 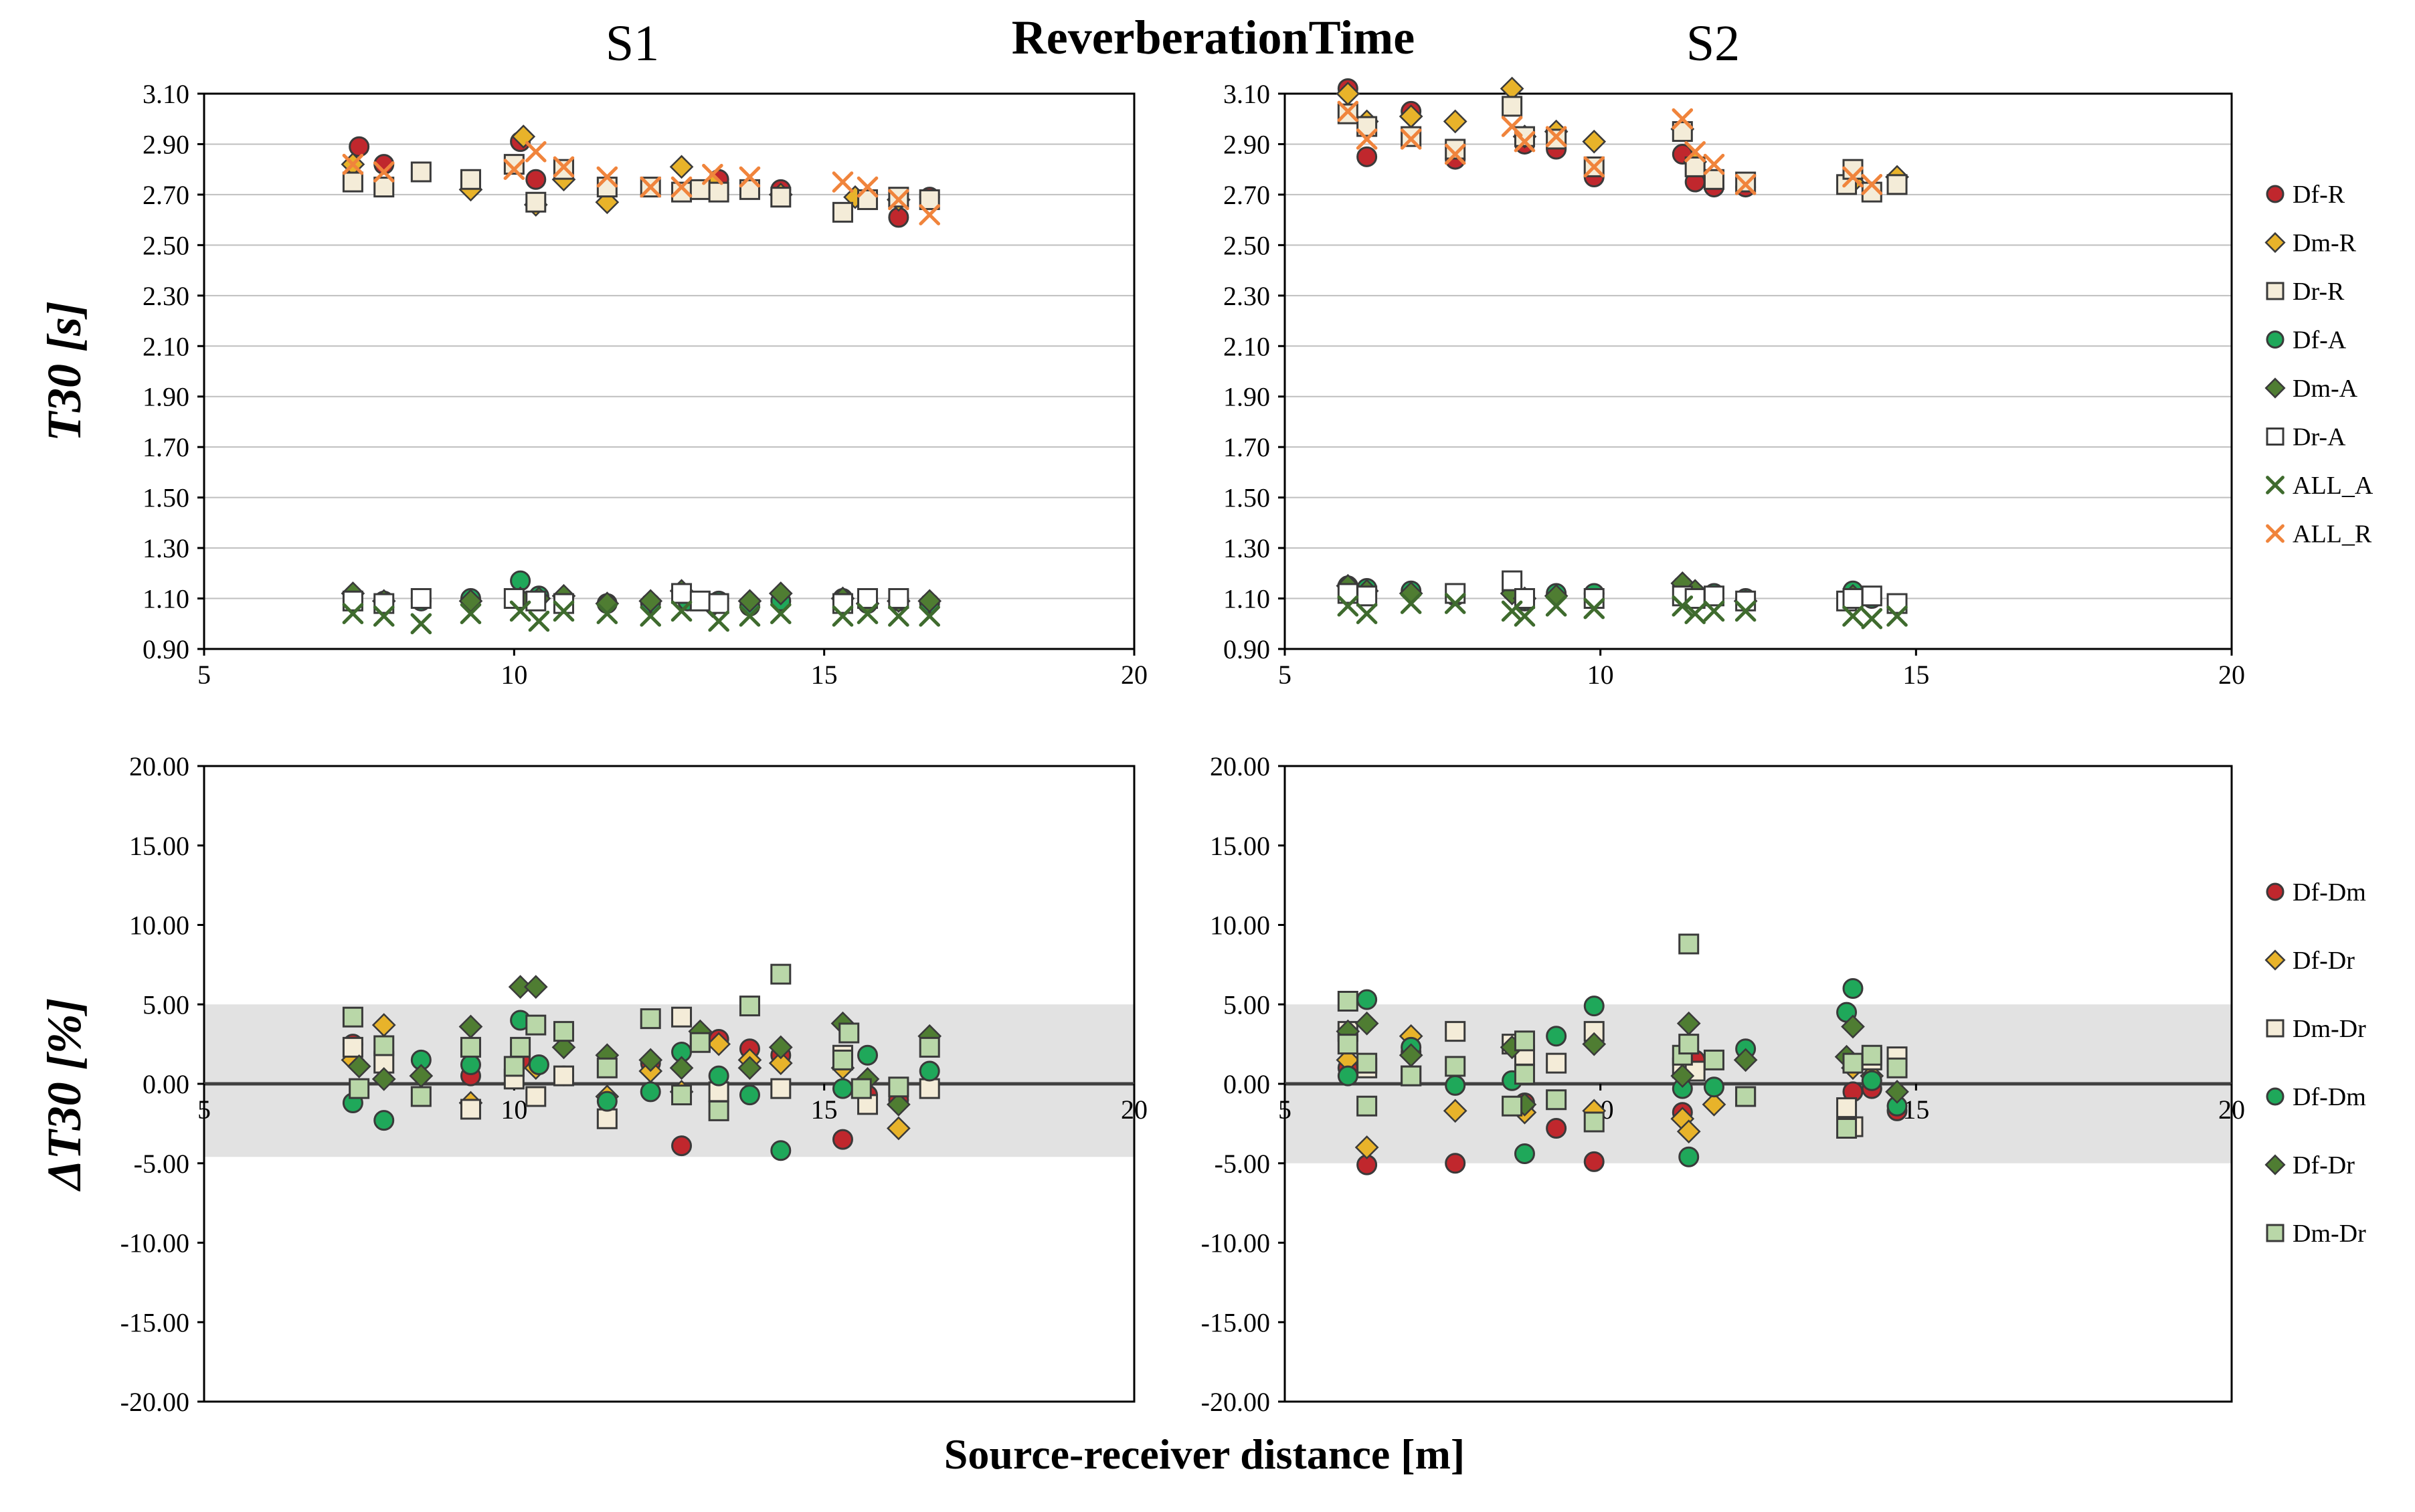 What do you see at coordinates (1594, 141) in the screenshot?
I see `s2-top-point-dm-r` at bounding box center [1594, 141].